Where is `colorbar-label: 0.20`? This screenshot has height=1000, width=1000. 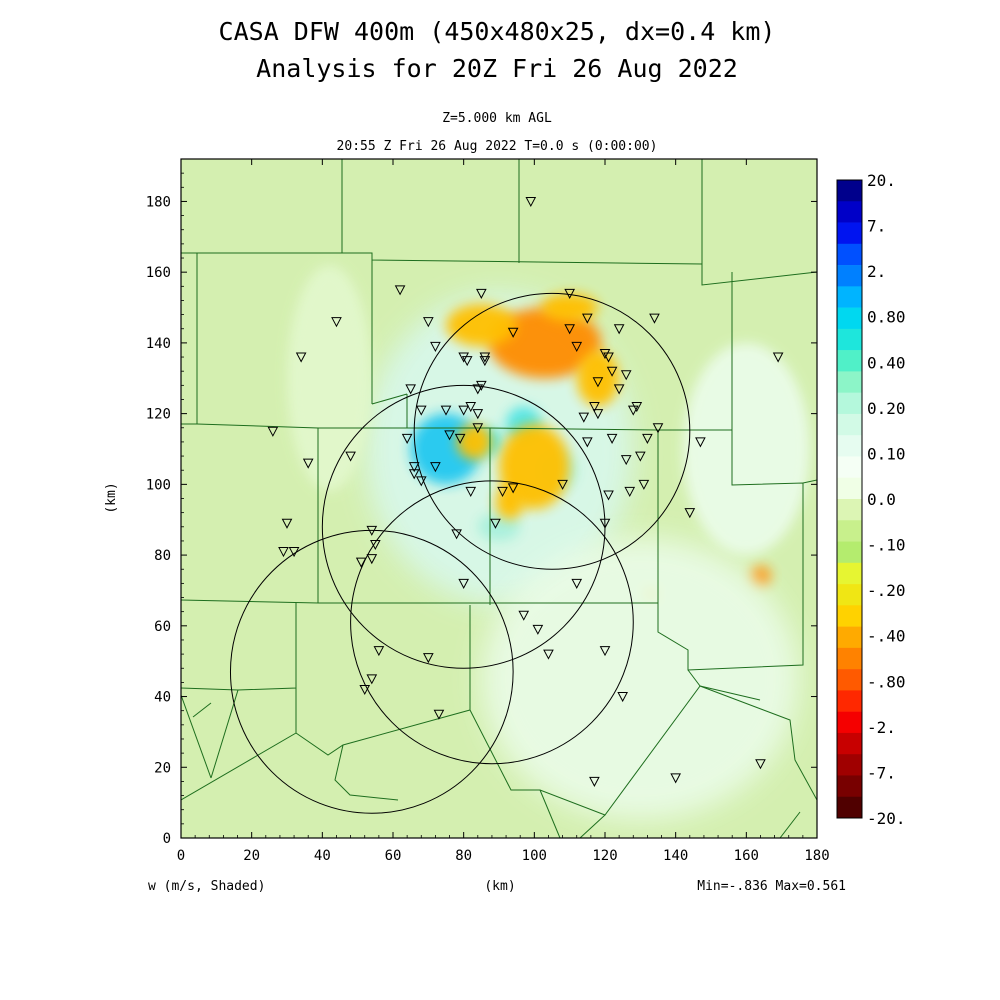
colorbar-label: 0.20 is located at coordinates (886, 408).